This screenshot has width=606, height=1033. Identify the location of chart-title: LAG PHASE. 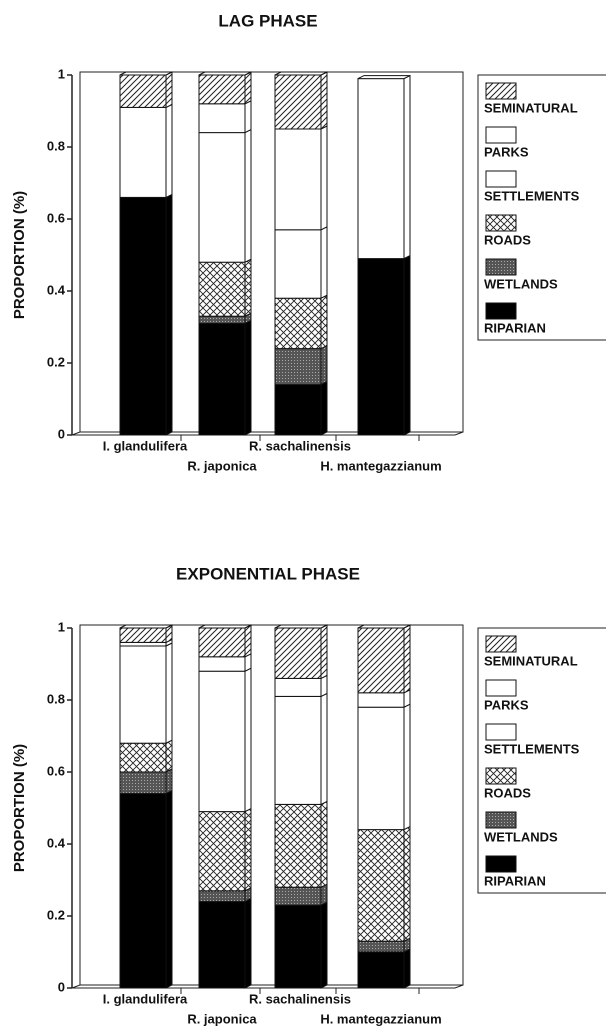
(267, 20).